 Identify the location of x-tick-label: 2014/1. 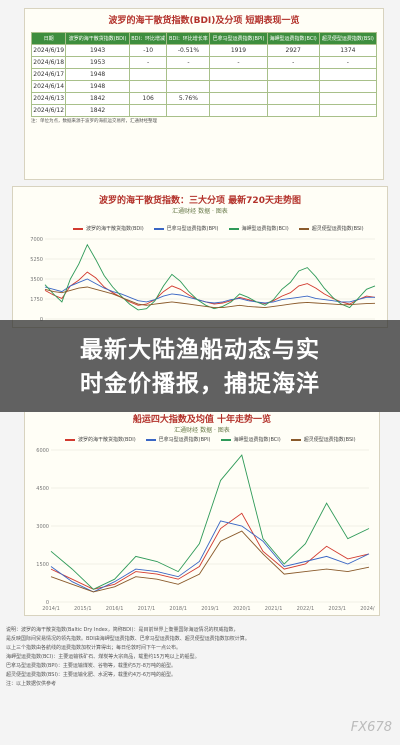
(51, 609).